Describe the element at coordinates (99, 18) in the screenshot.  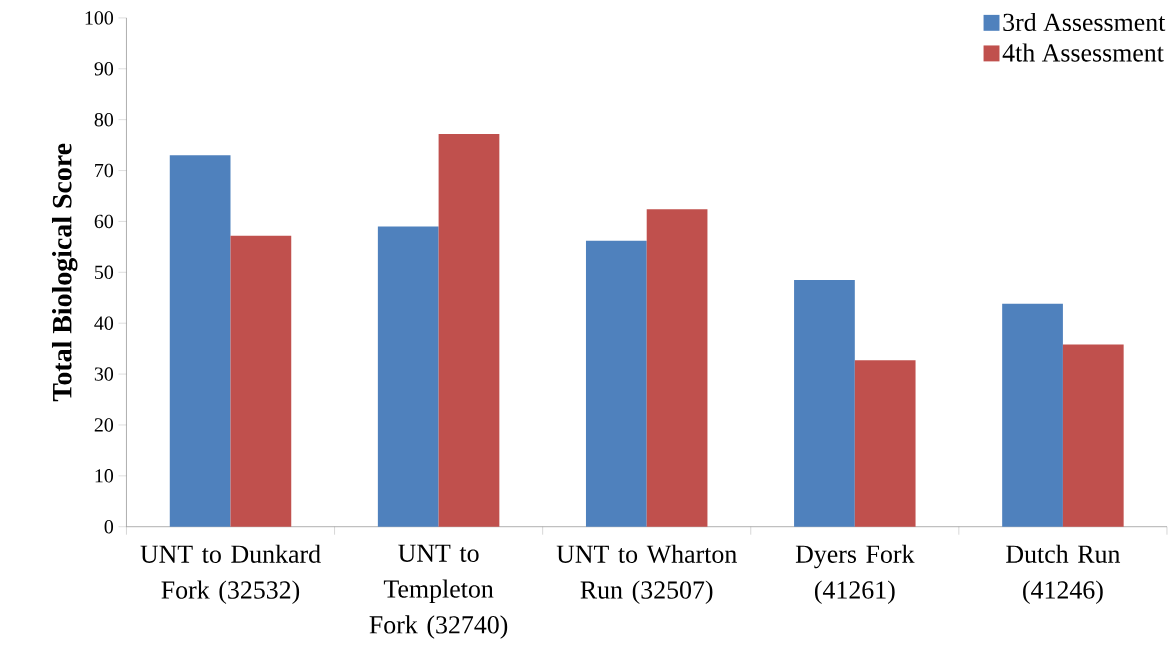
I see `y-tick-label: 100` at that location.